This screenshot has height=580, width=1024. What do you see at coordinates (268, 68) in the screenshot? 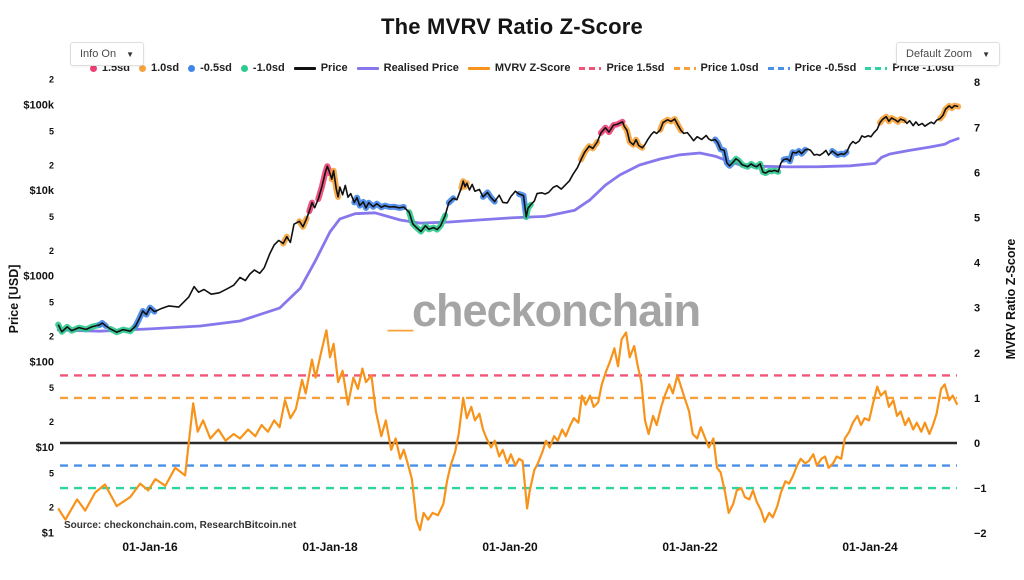
I see `legend-label: -1.0sd` at bounding box center [268, 68].